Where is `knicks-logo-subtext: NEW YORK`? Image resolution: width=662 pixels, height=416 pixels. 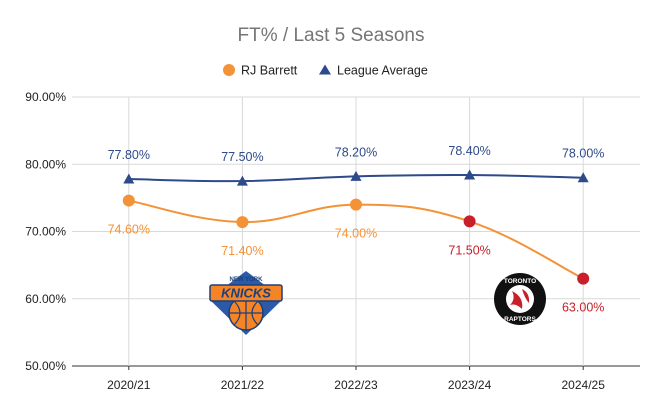
knicks-logo-subtext: NEW YORK is located at coordinates (247, 280).